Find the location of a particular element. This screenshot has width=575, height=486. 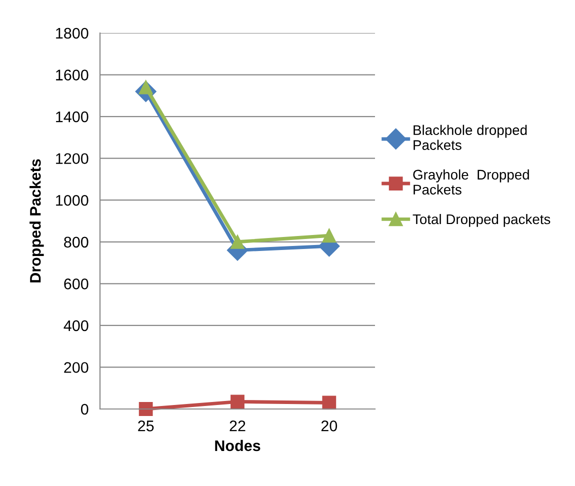

legend-label: Grayhole Dropped Packets is located at coordinates (471, 182).